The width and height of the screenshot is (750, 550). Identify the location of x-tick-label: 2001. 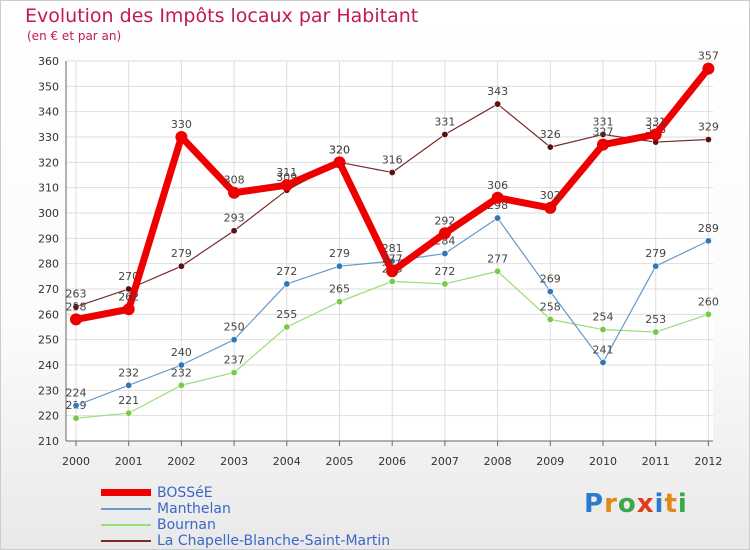
(129, 461).